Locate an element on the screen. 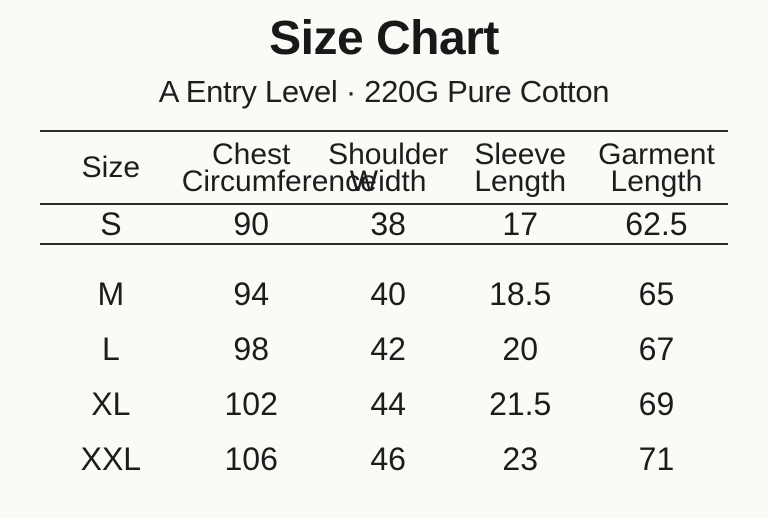 The width and height of the screenshot is (768, 518). spacer-cell is located at coordinates (384, 255).